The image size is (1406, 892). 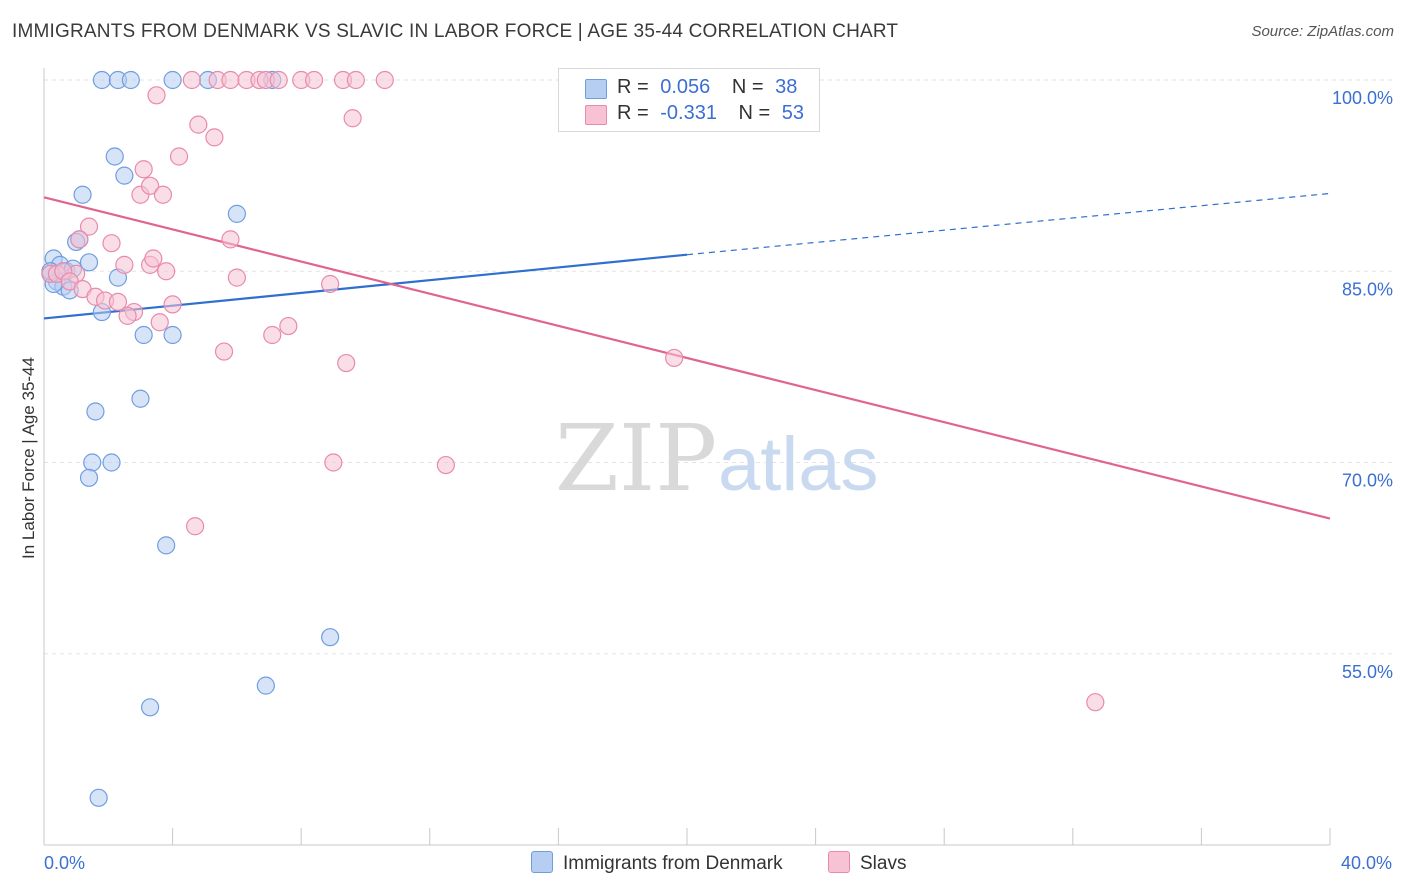 What do you see at coordinates (1008, 224) in the screenshot?
I see `trendline-denmark-extension` at bounding box center [1008, 224].